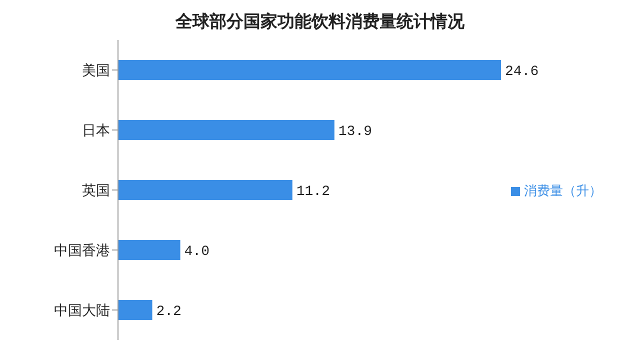 This screenshot has width=640, height=362. I want to click on data-label: 24.6, so click(522, 72).